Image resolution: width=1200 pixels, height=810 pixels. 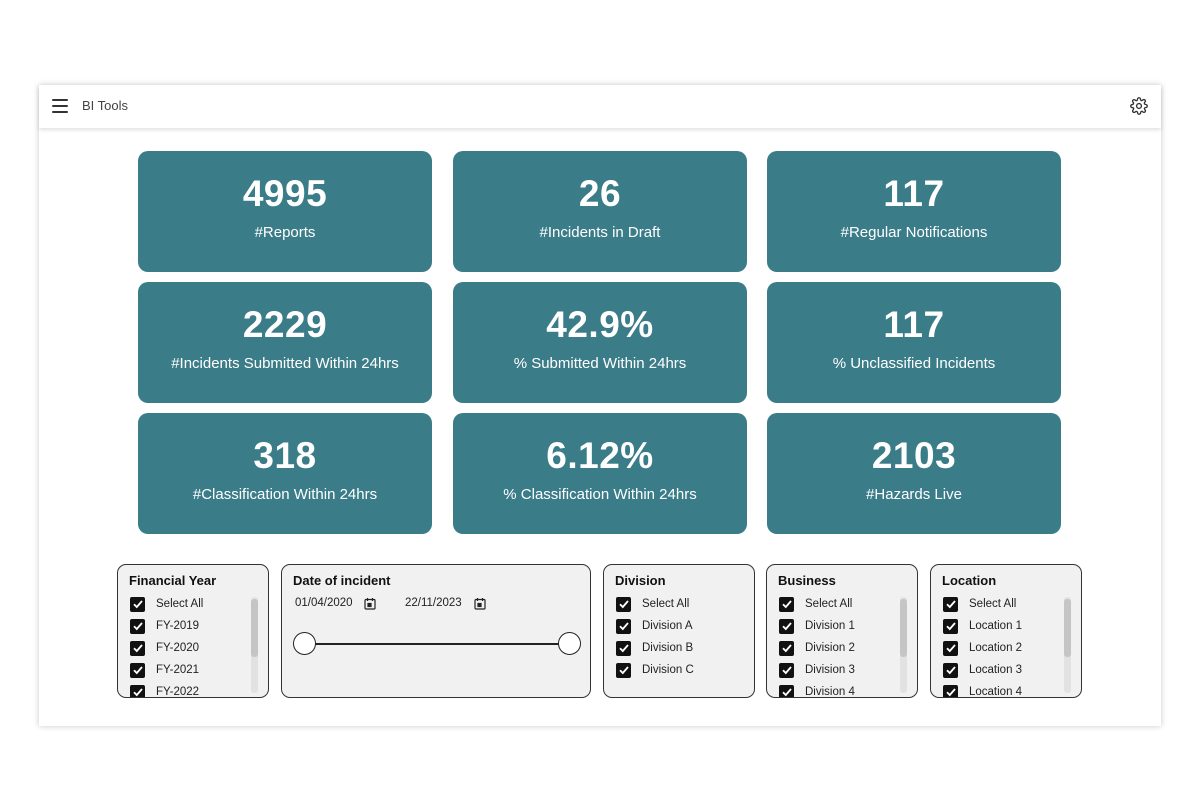 I want to click on option-label: FY-2021, so click(x=178, y=670).